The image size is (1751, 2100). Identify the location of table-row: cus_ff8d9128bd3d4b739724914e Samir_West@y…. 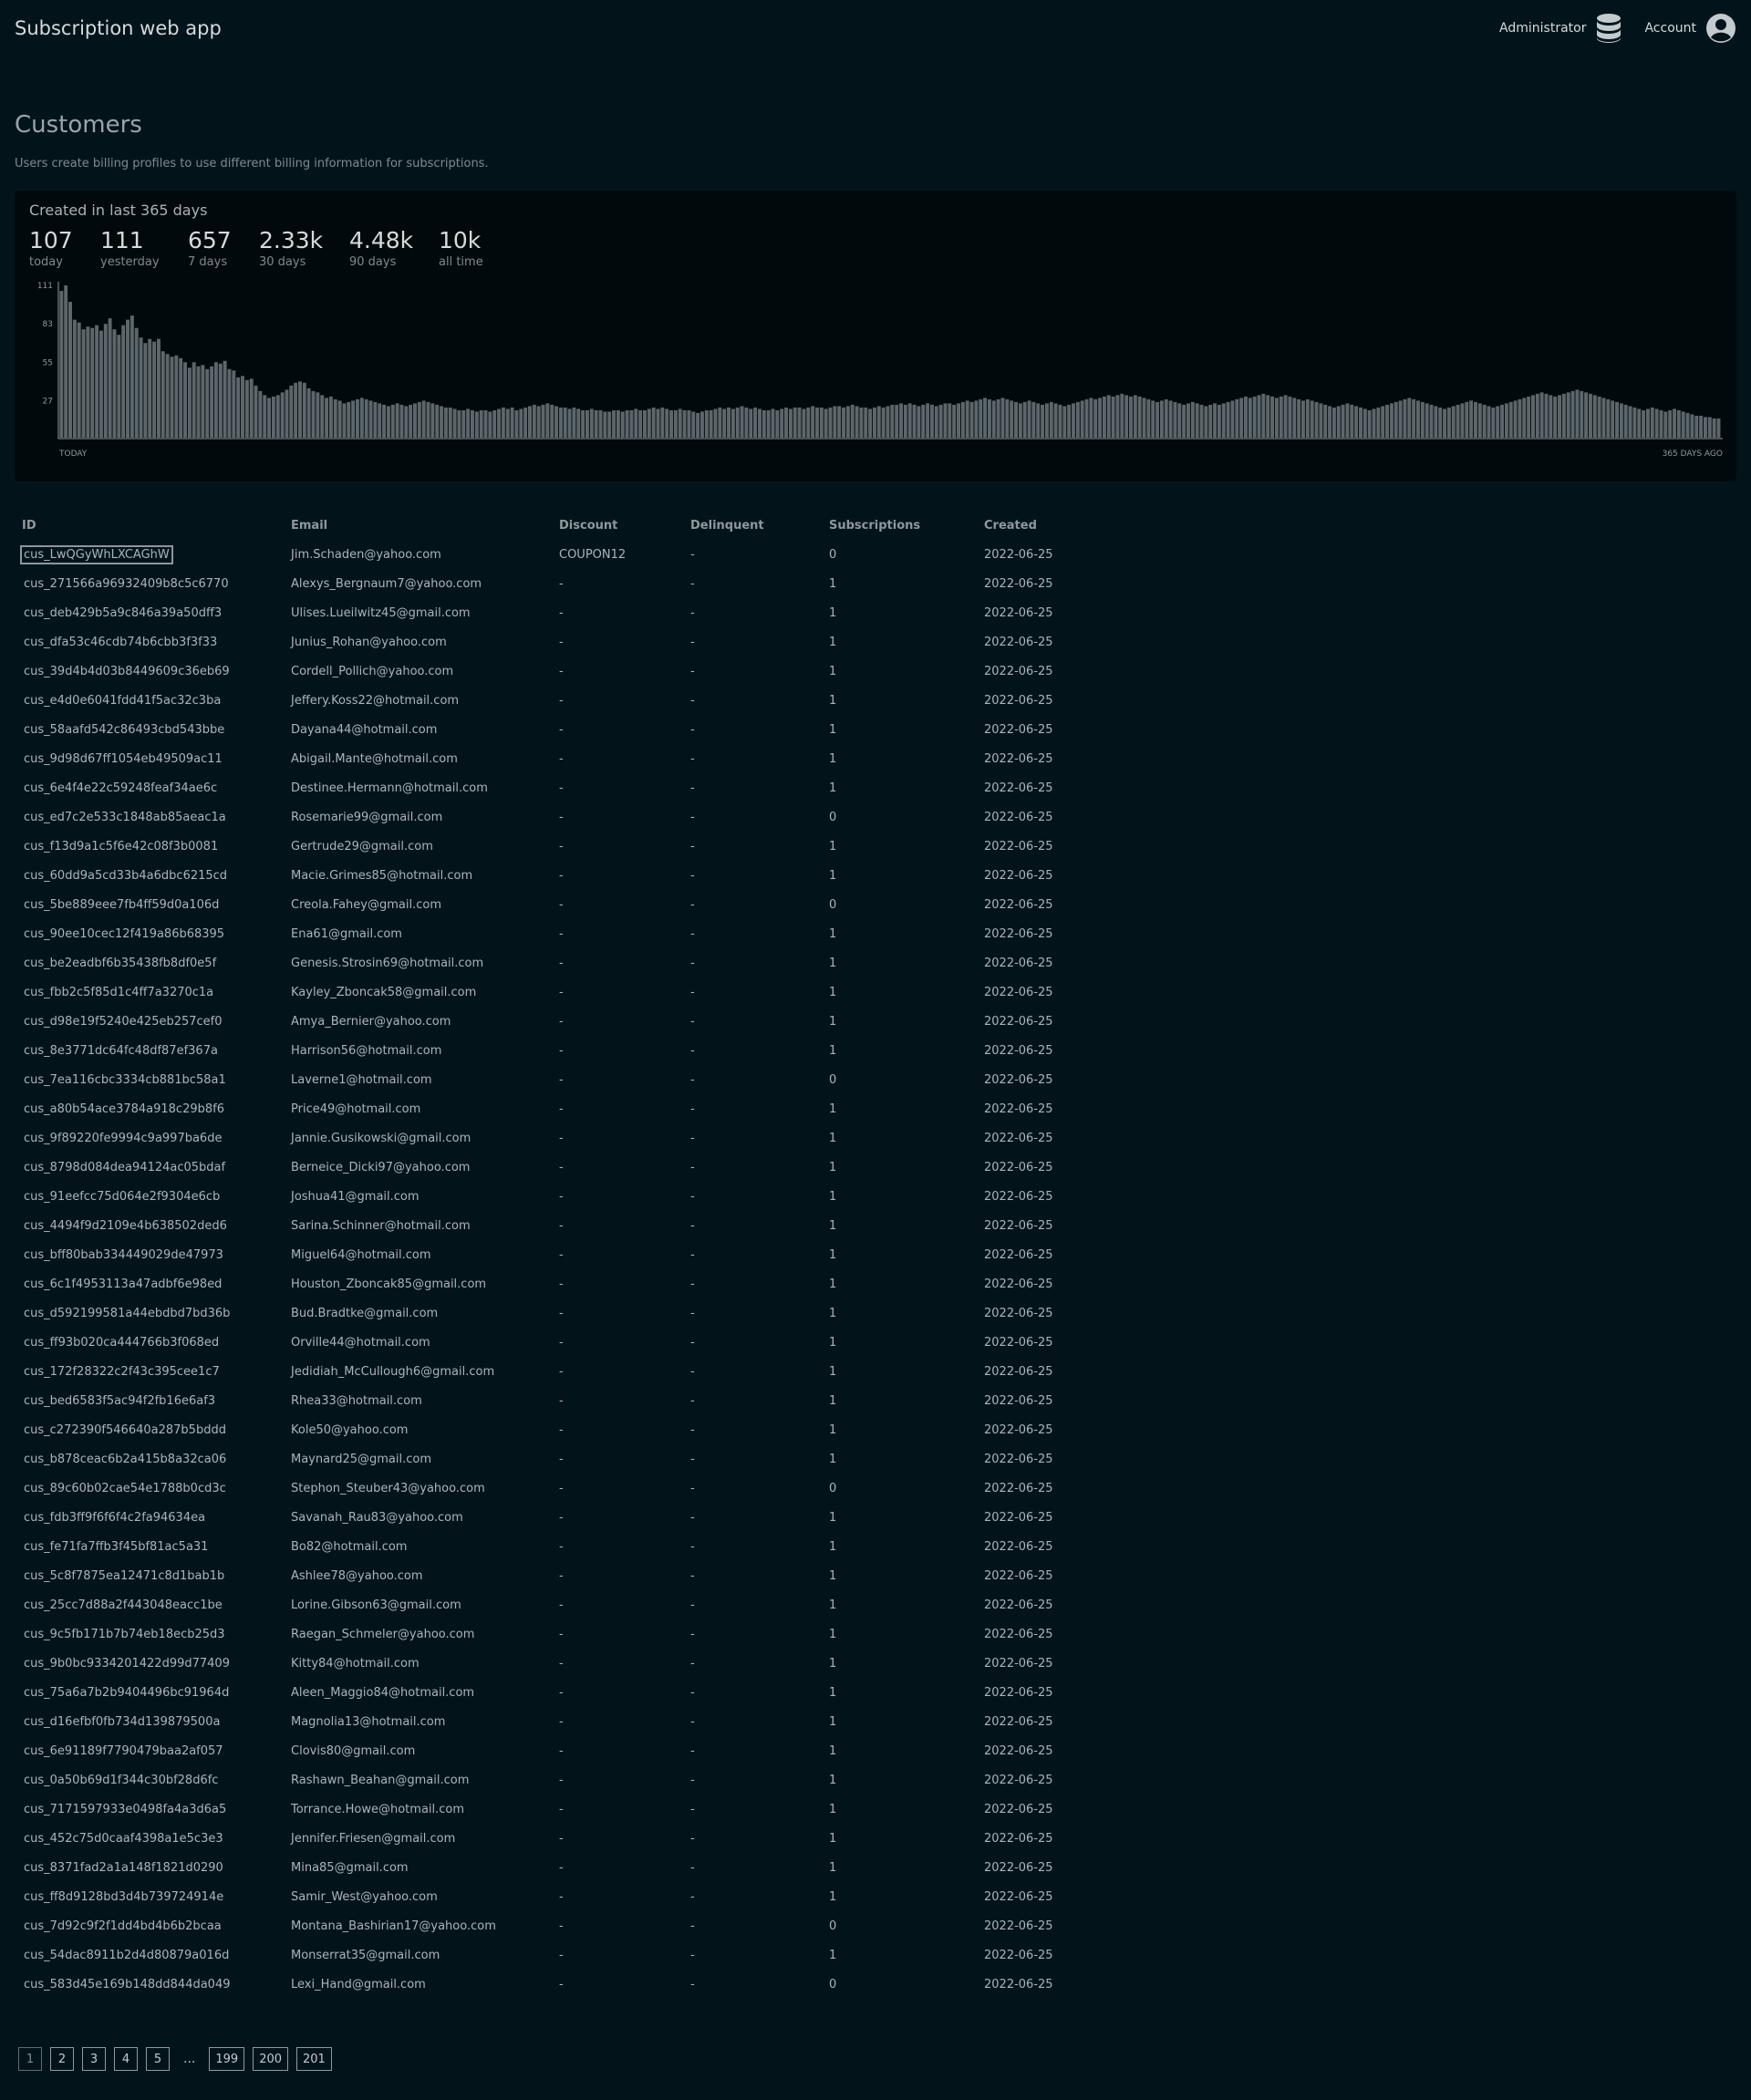
(546, 1896).